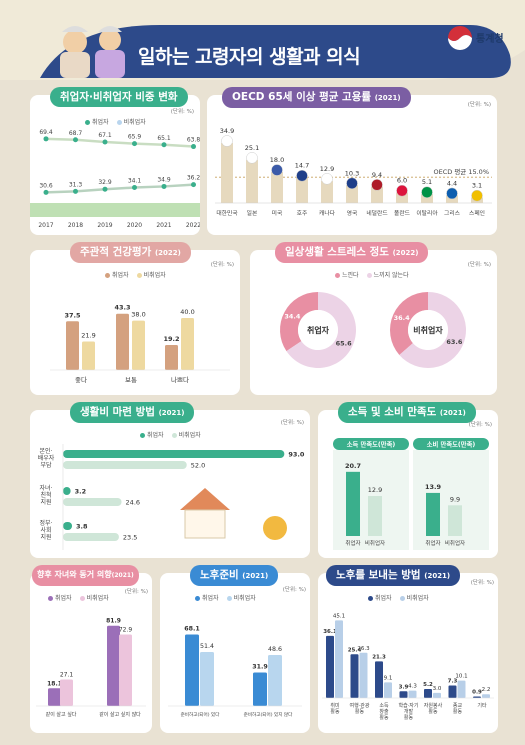 This screenshot has height=745, width=525. What do you see at coordinates (355, 650) in the screenshot?
I see `data-label: 25.4` at bounding box center [355, 650].